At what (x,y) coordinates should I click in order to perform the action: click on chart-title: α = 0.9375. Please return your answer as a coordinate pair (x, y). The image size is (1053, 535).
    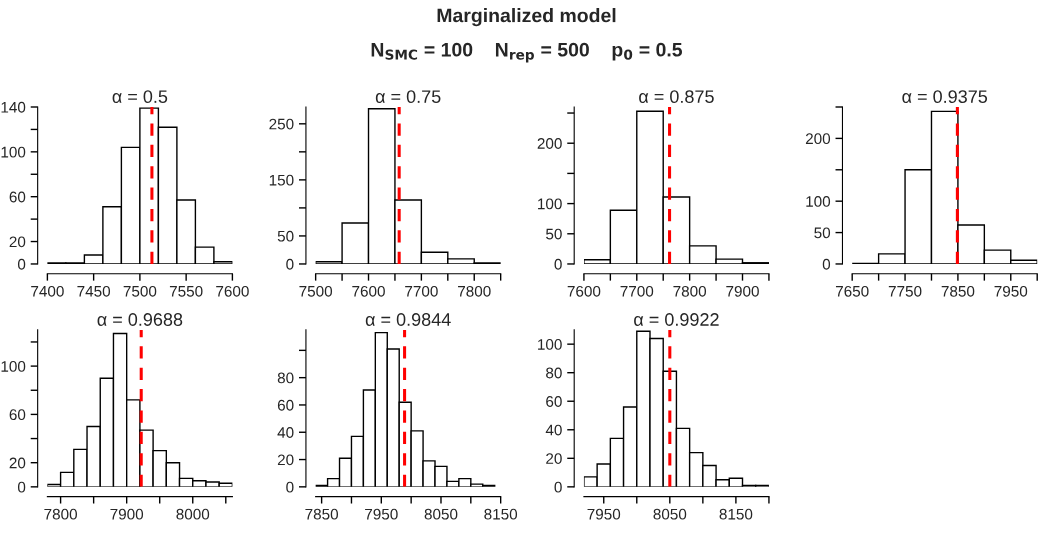
    Looking at the image, I should click on (945, 97).